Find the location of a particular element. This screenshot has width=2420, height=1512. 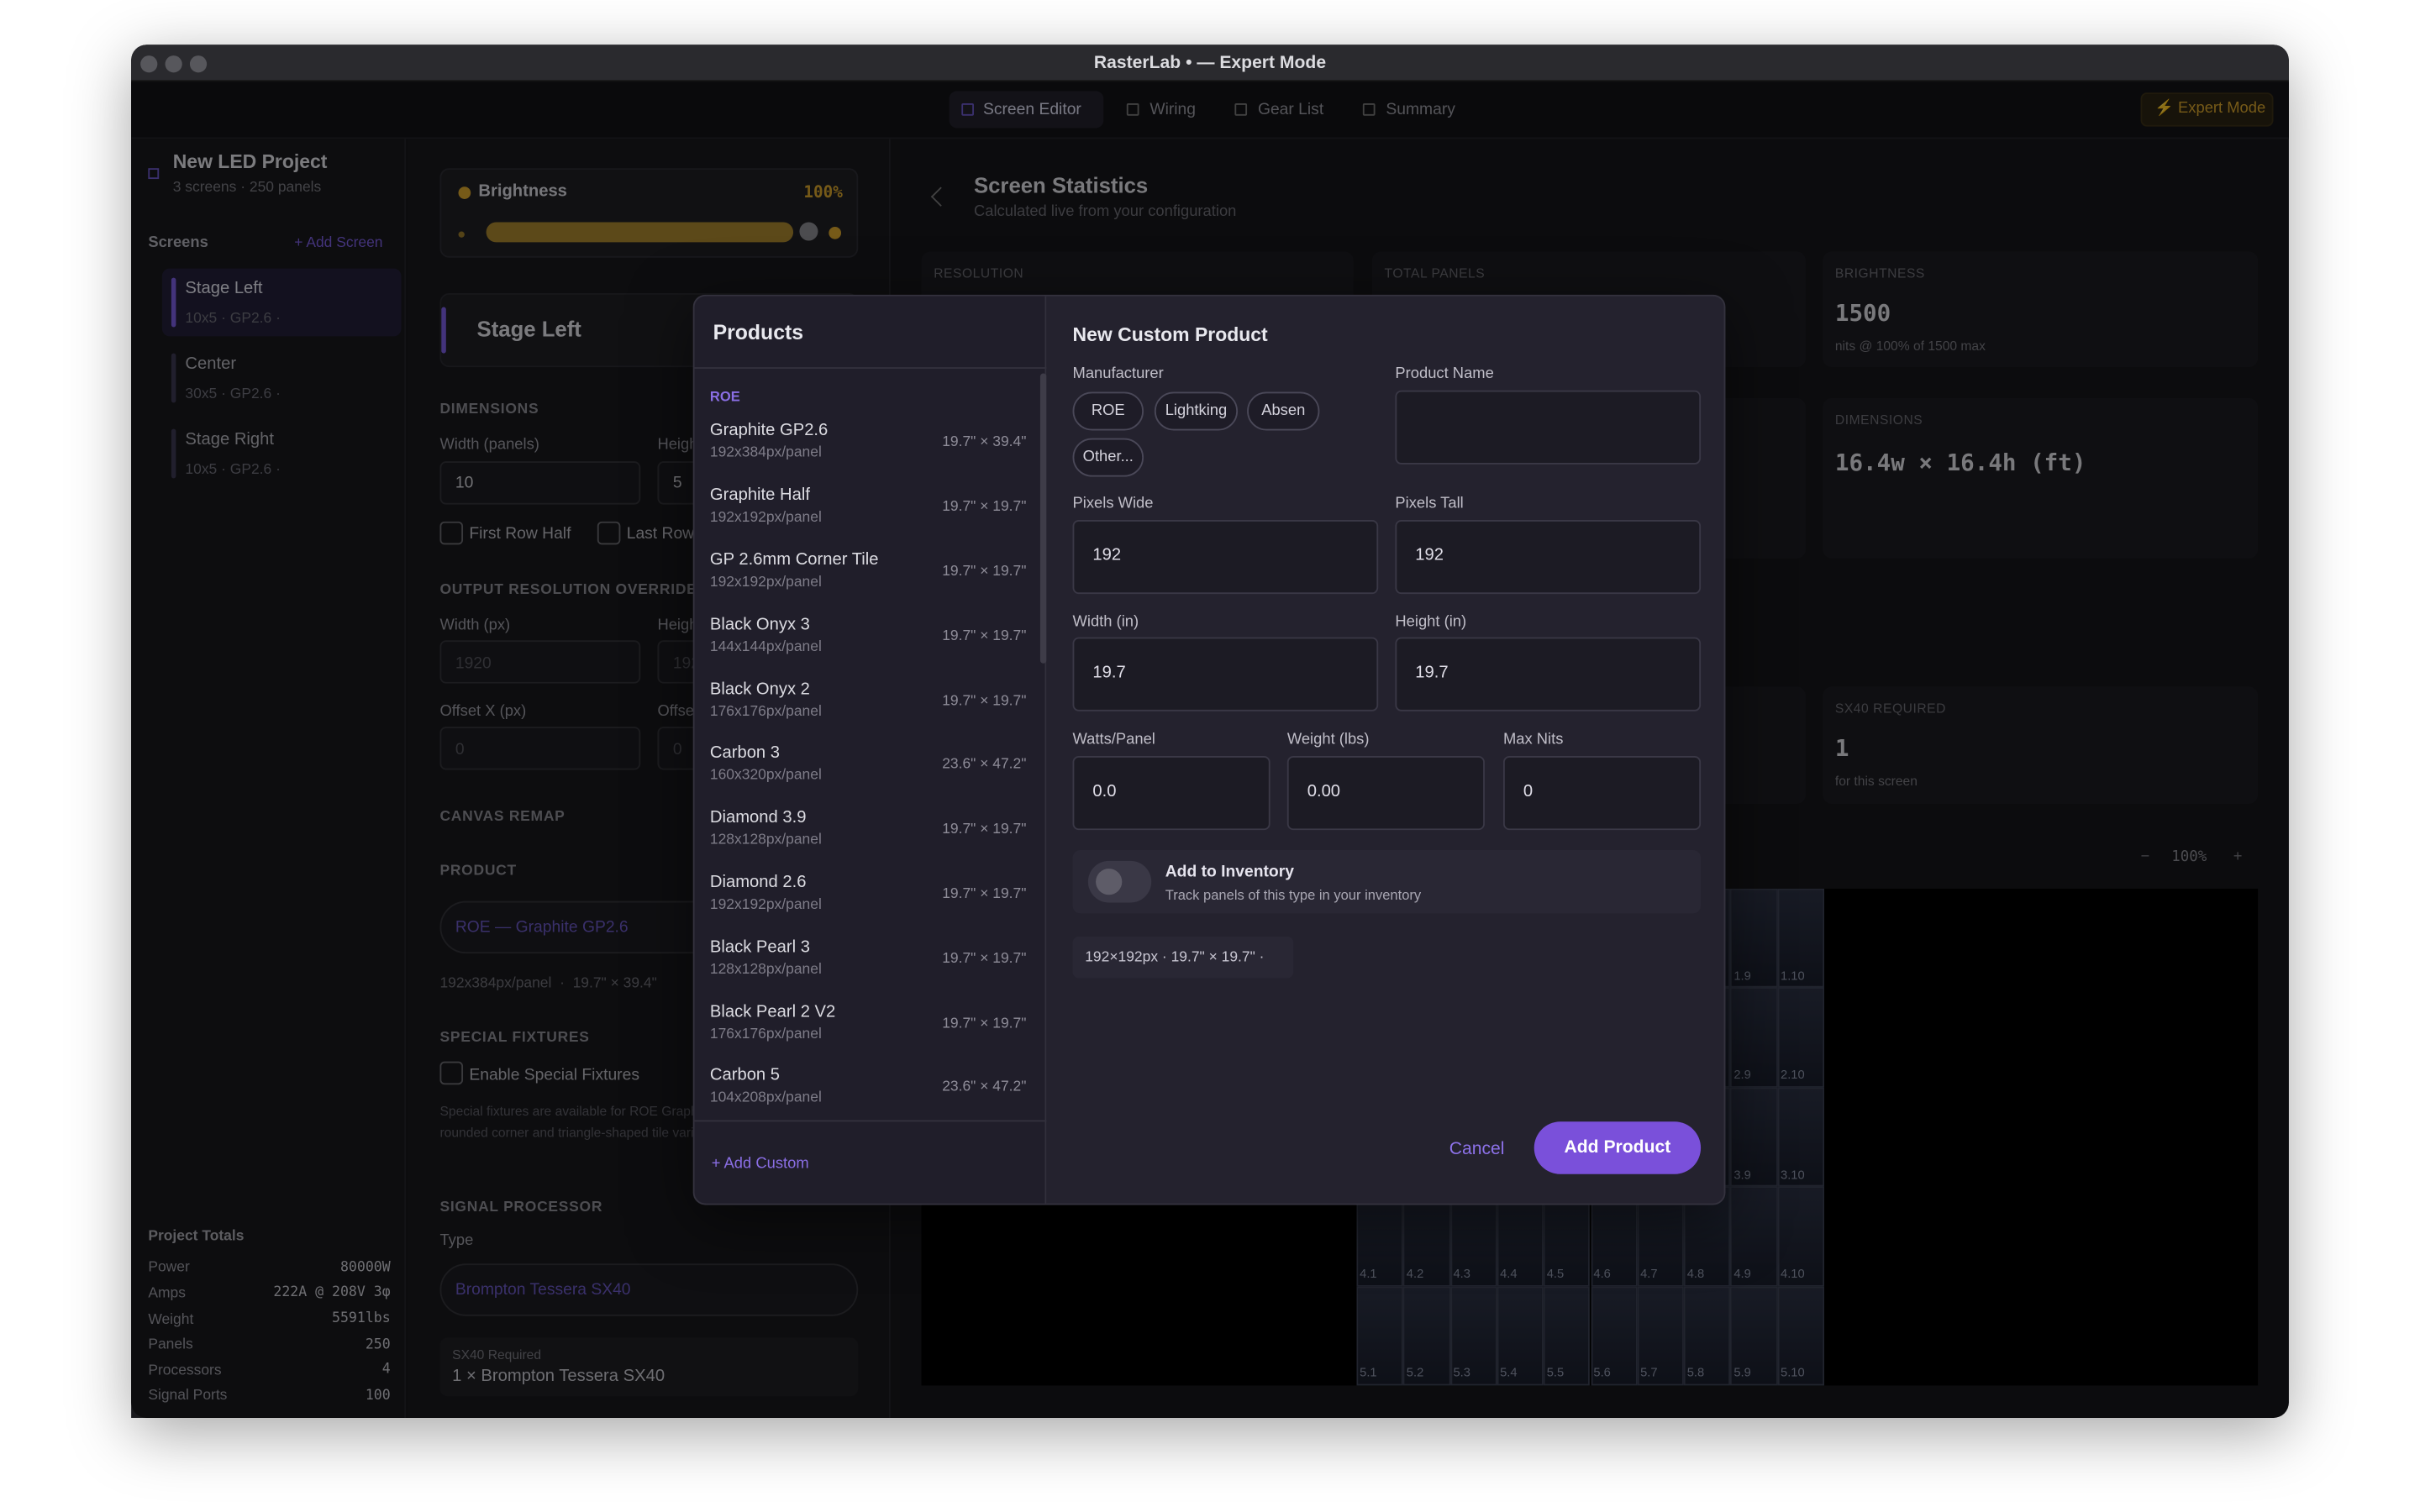

product-pane is located at coordinates (870, 750).